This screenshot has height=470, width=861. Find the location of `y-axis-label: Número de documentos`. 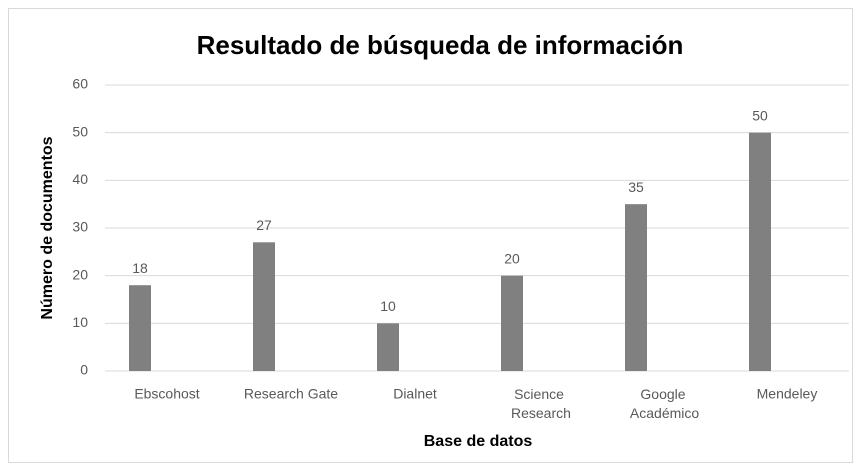

y-axis-label: Número de documentos is located at coordinates (47, 227).